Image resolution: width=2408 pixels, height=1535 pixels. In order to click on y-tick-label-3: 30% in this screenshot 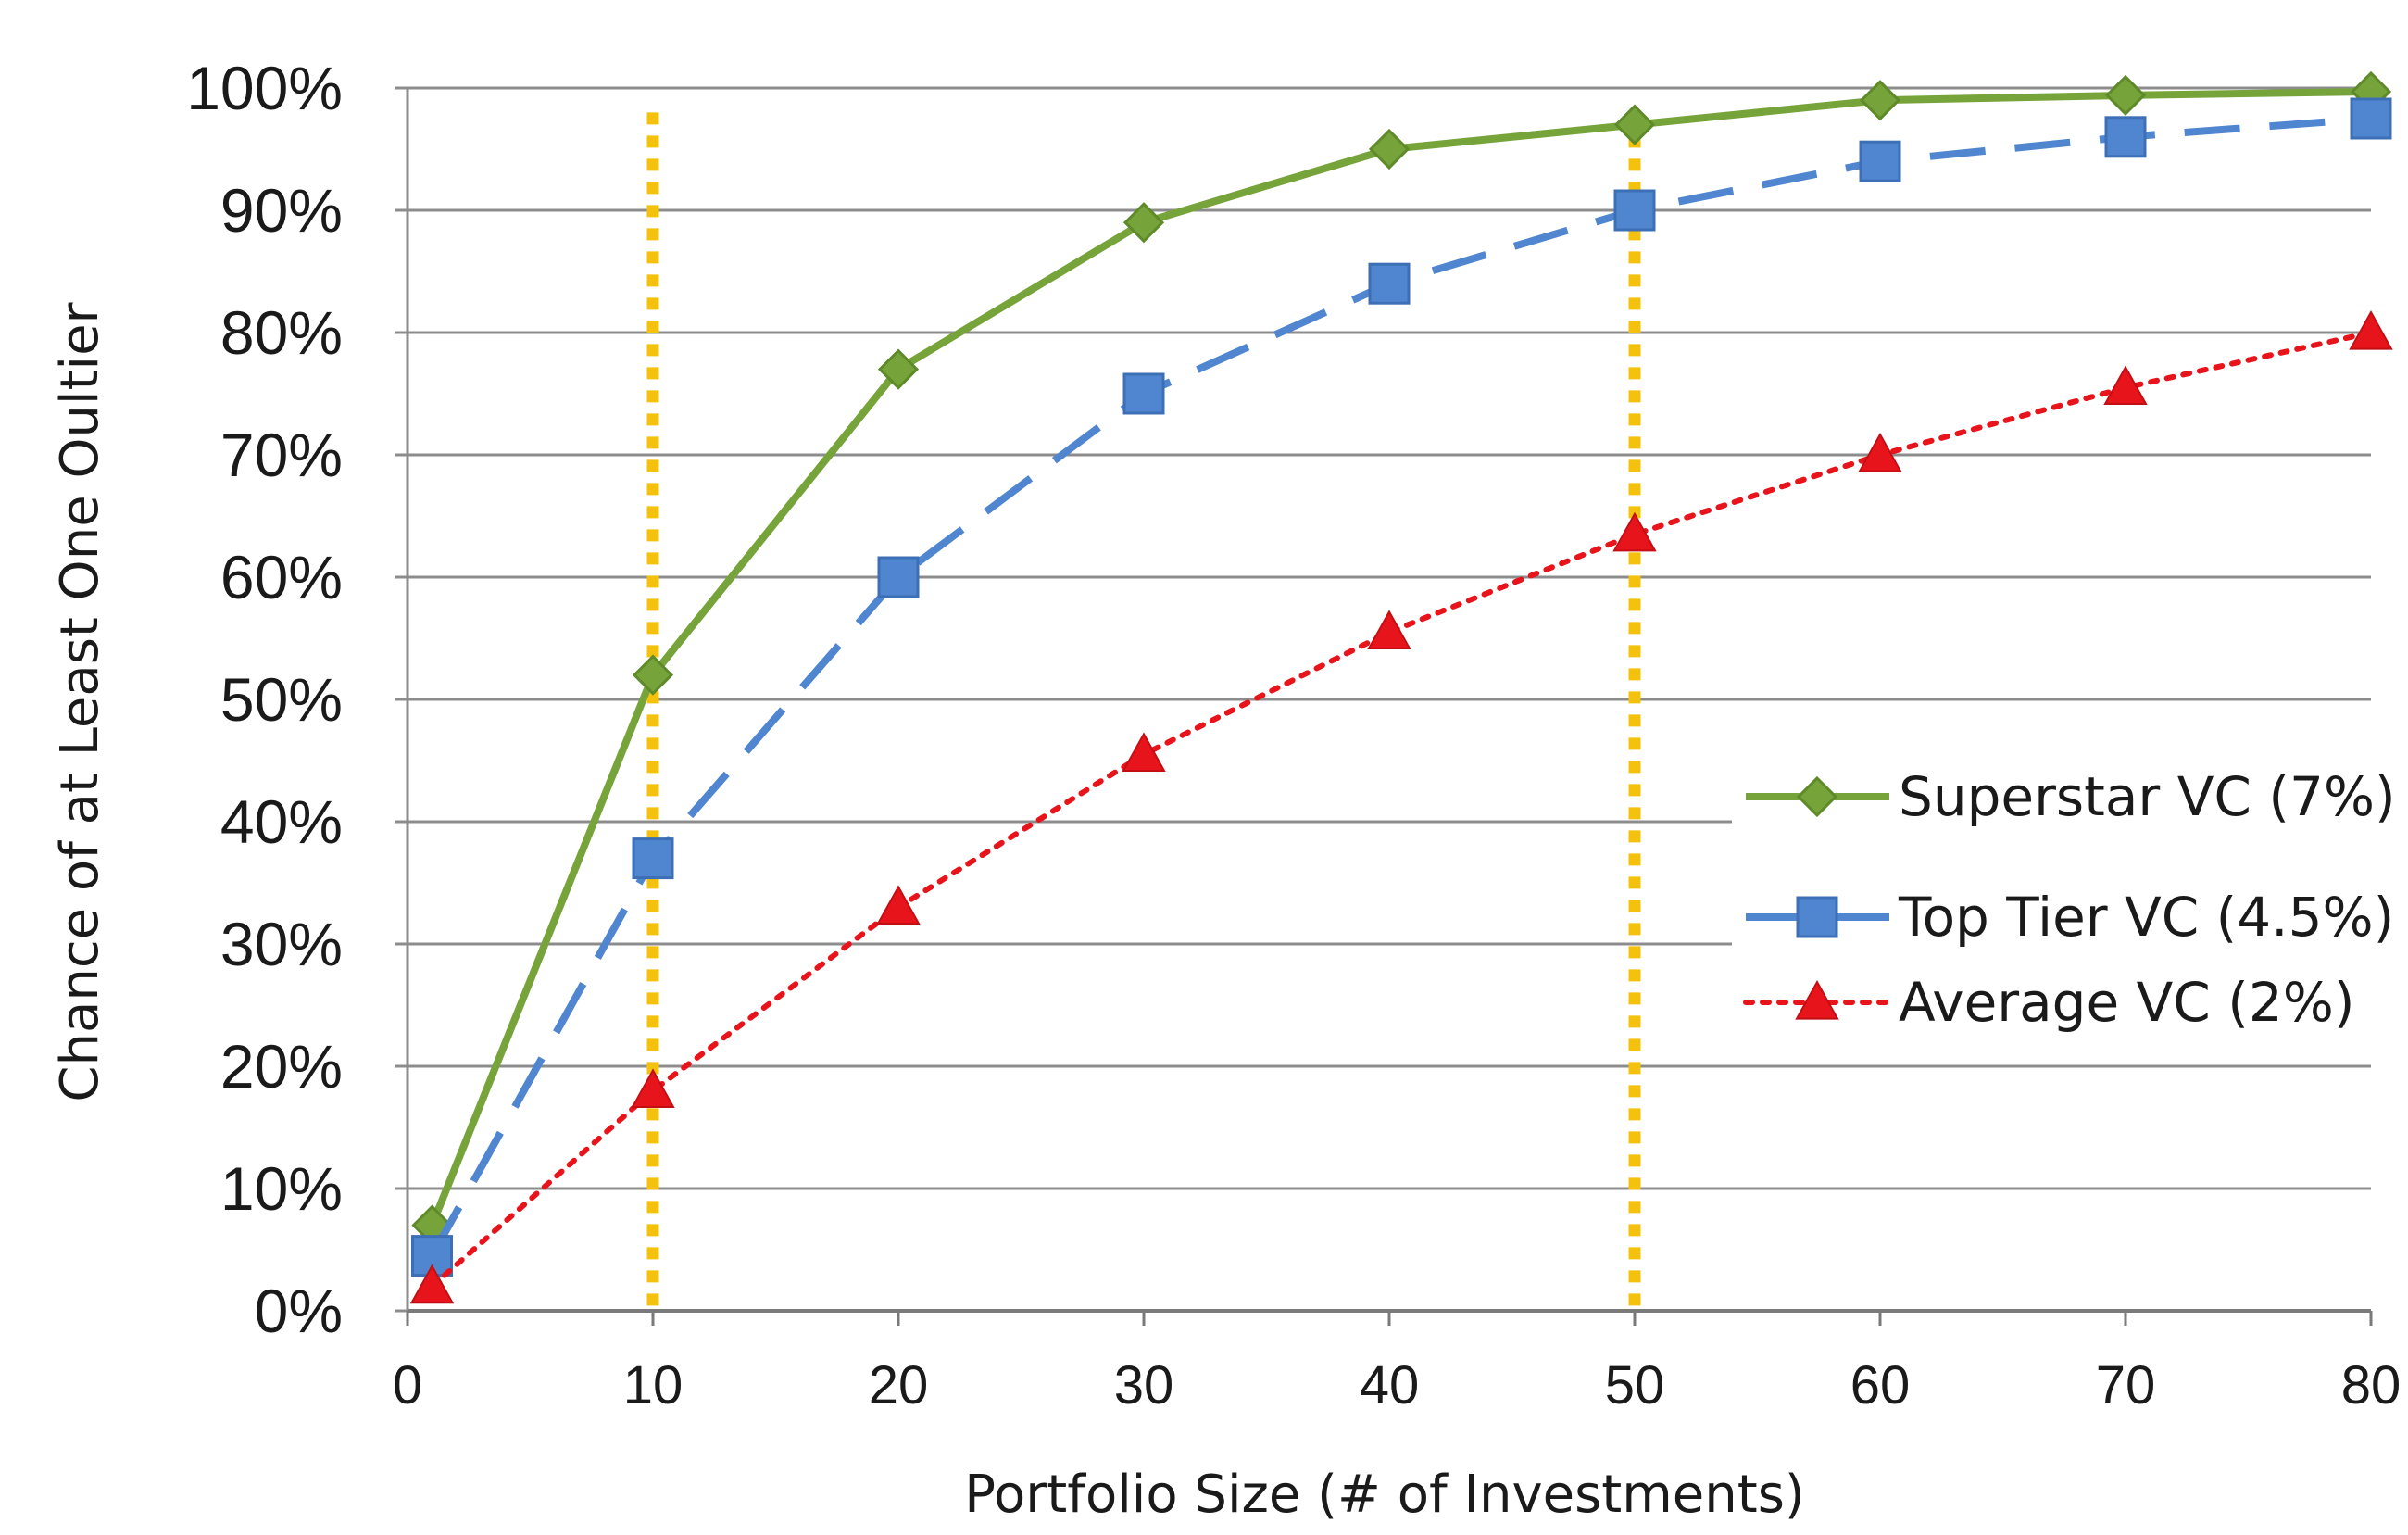, I will do `click(281, 944)`.